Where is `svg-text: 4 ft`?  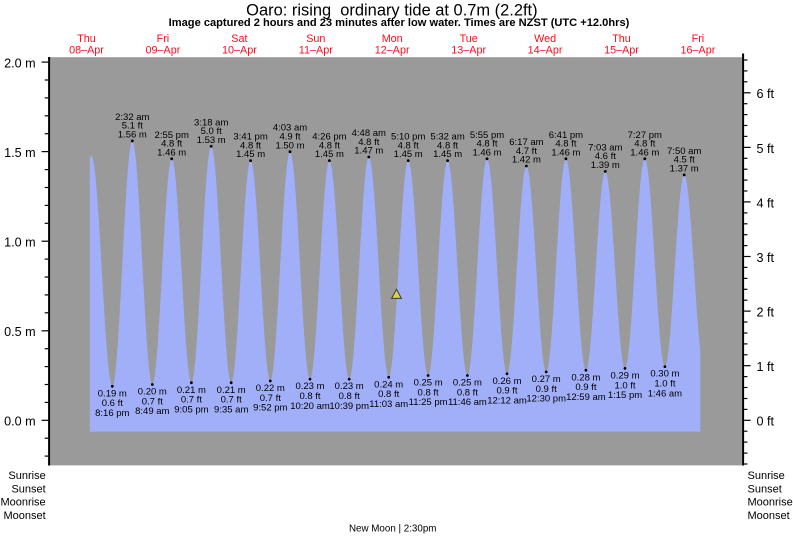 svg-text: 4 ft is located at coordinates (766, 203).